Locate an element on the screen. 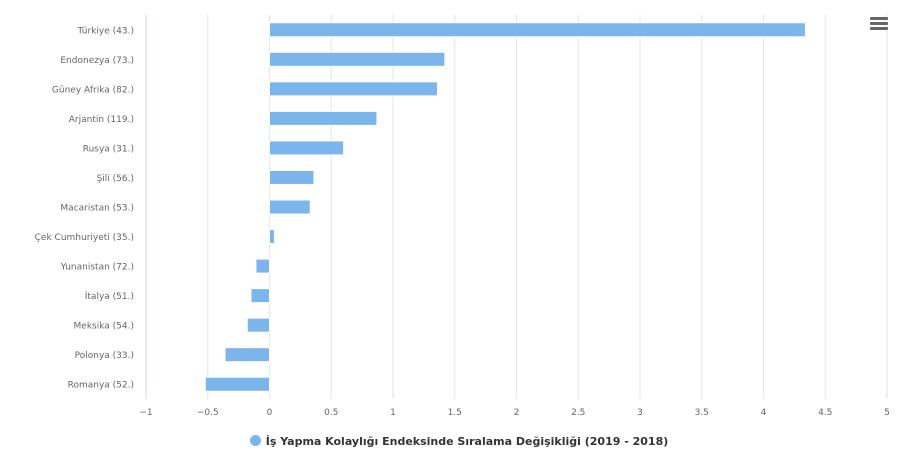 The width and height of the screenshot is (918, 470). x-tick-label: 0.5 is located at coordinates (331, 413).